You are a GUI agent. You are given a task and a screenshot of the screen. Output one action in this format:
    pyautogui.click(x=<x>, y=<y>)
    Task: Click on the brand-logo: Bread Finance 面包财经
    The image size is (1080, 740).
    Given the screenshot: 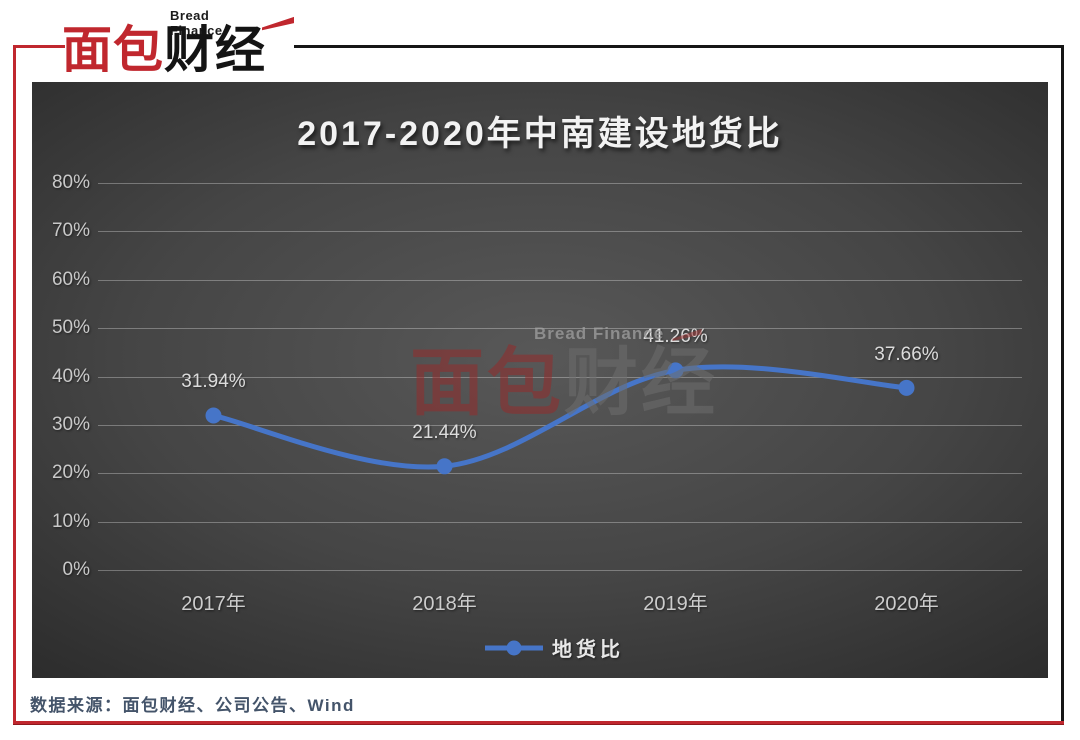 What is the action you would take?
    pyautogui.click(x=178, y=41)
    